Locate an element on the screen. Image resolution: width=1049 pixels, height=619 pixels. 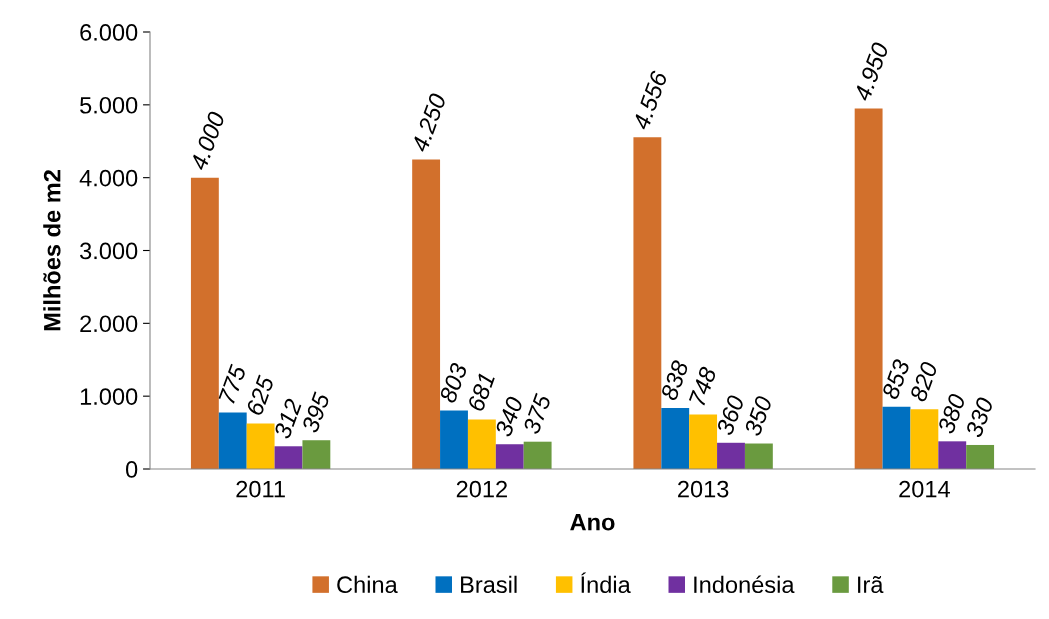
x-tick-label: 2014 is located at coordinates (924, 489).